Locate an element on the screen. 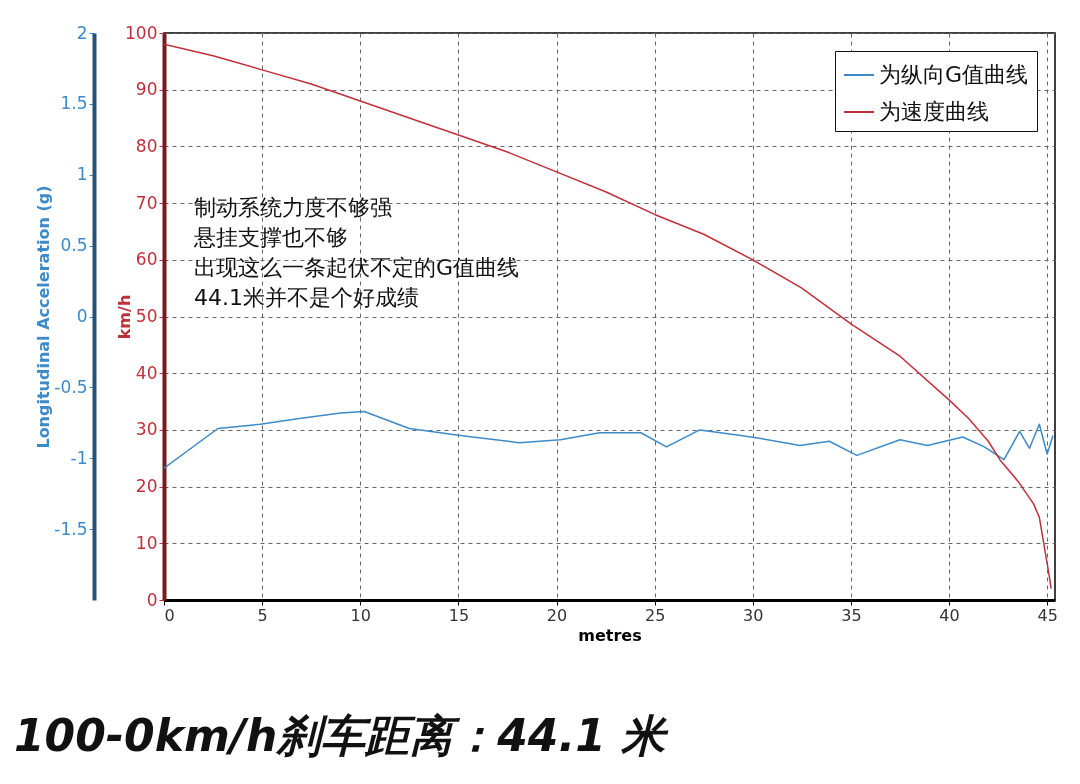 This screenshot has height=784, width=1080. y-tick-label: 1 is located at coordinates (82, 174).